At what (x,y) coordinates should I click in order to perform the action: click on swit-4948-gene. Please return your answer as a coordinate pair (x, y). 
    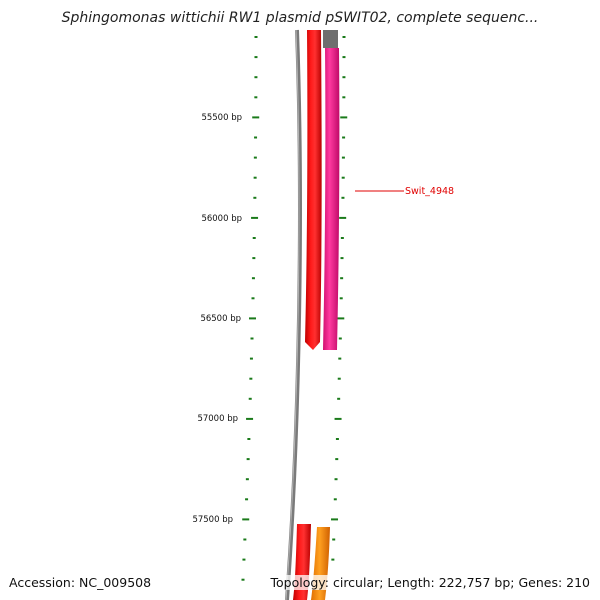
    Looking at the image, I should click on (331, 199).